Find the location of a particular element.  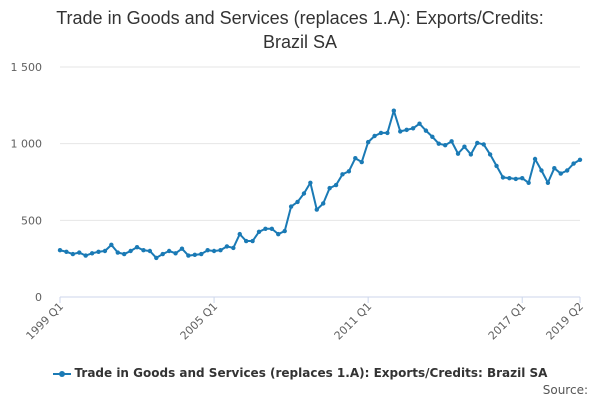

x-tick-label: 2019 Q2 is located at coordinates (565, 321).